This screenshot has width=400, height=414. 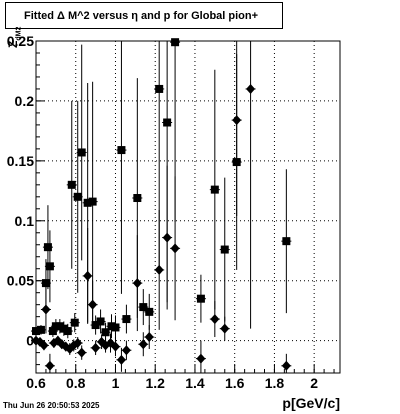 What do you see at coordinates (25, 221) in the screenshot?
I see `y-tick-label: 0.1` at bounding box center [25, 221].